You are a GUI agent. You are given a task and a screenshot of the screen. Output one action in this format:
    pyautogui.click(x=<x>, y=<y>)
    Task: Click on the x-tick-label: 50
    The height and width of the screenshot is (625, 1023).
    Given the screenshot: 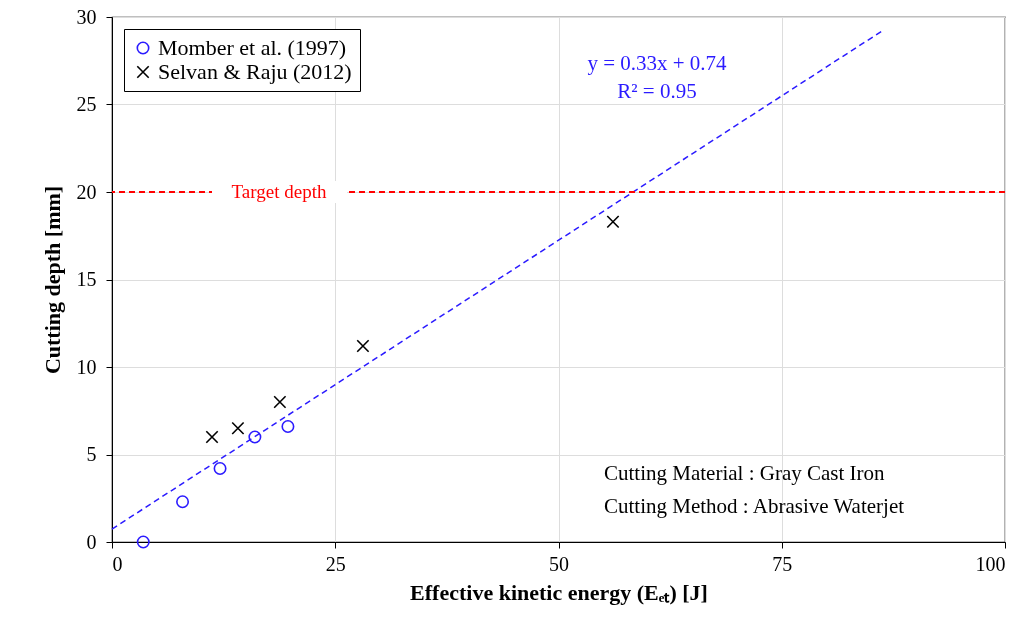 What is the action you would take?
    pyautogui.click(x=559, y=563)
    